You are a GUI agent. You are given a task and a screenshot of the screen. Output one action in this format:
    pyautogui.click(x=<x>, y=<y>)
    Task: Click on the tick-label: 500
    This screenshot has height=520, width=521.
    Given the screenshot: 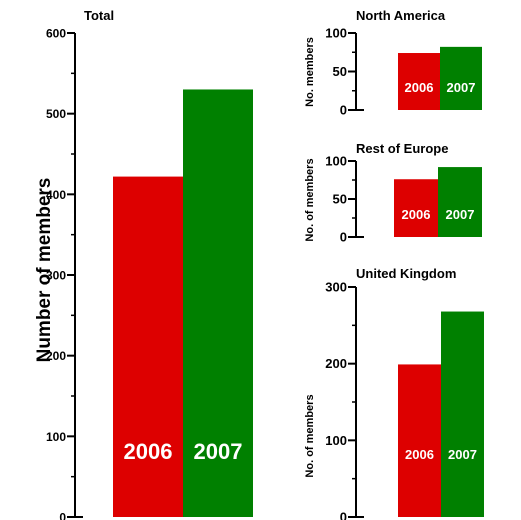 What is the action you would take?
    pyautogui.click(x=56, y=114)
    